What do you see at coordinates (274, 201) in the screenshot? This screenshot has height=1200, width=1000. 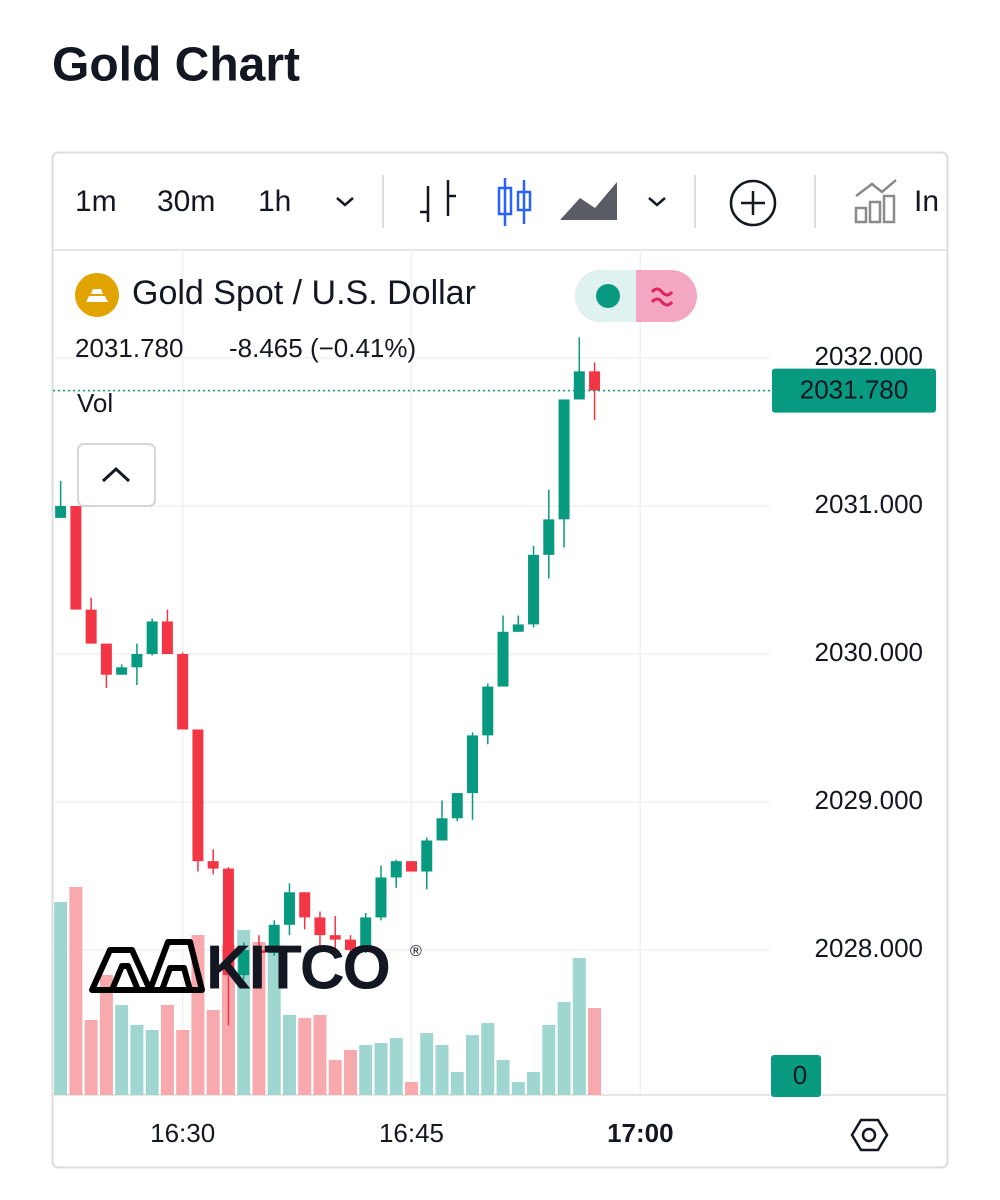 I see `interval-button: 1h` at bounding box center [274, 201].